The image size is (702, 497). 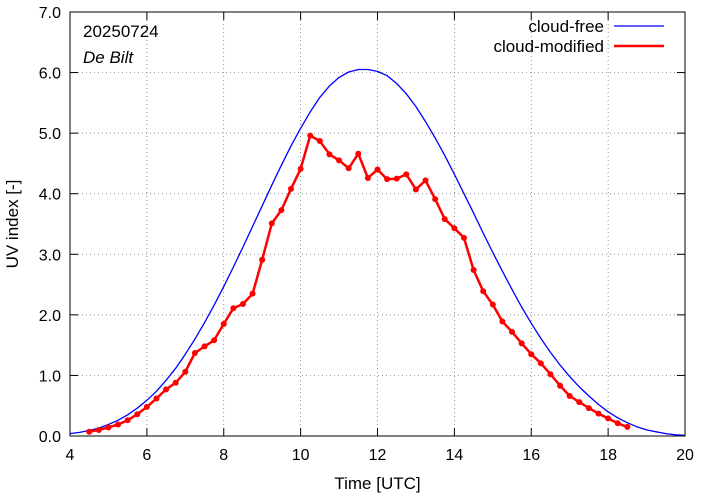 What do you see at coordinates (50, 74) in the screenshot?
I see `y-tick-label: 6.0` at bounding box center [50, 74].